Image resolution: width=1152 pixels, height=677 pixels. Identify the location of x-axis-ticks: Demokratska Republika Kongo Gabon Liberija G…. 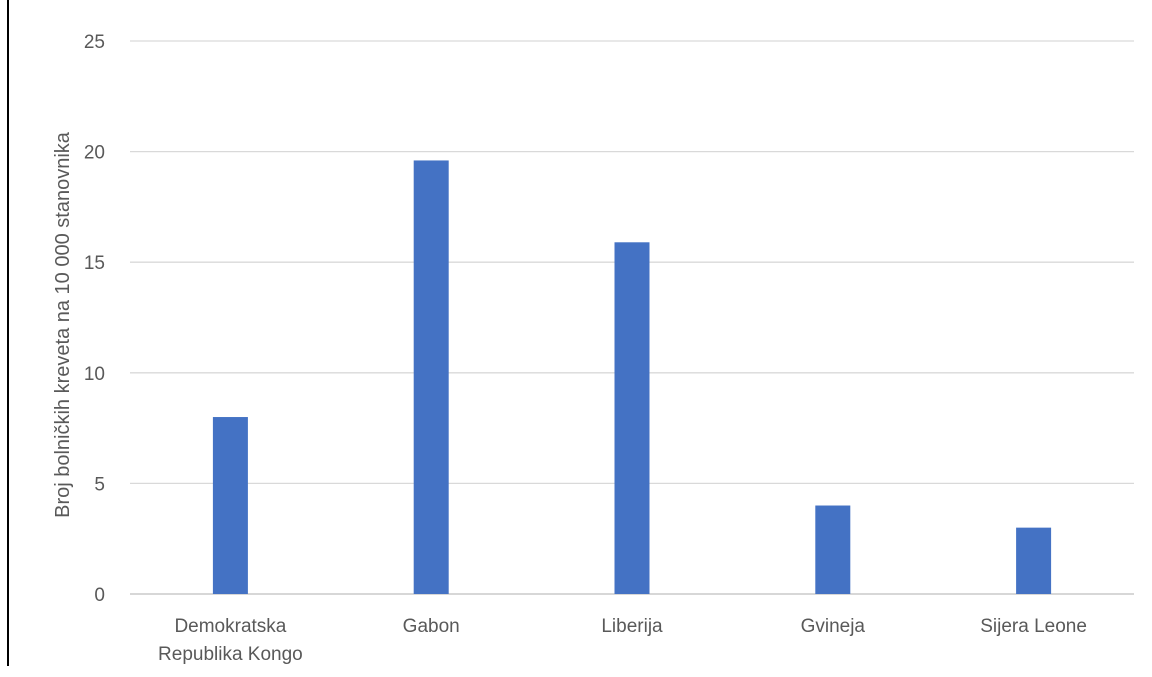
(622, 640).